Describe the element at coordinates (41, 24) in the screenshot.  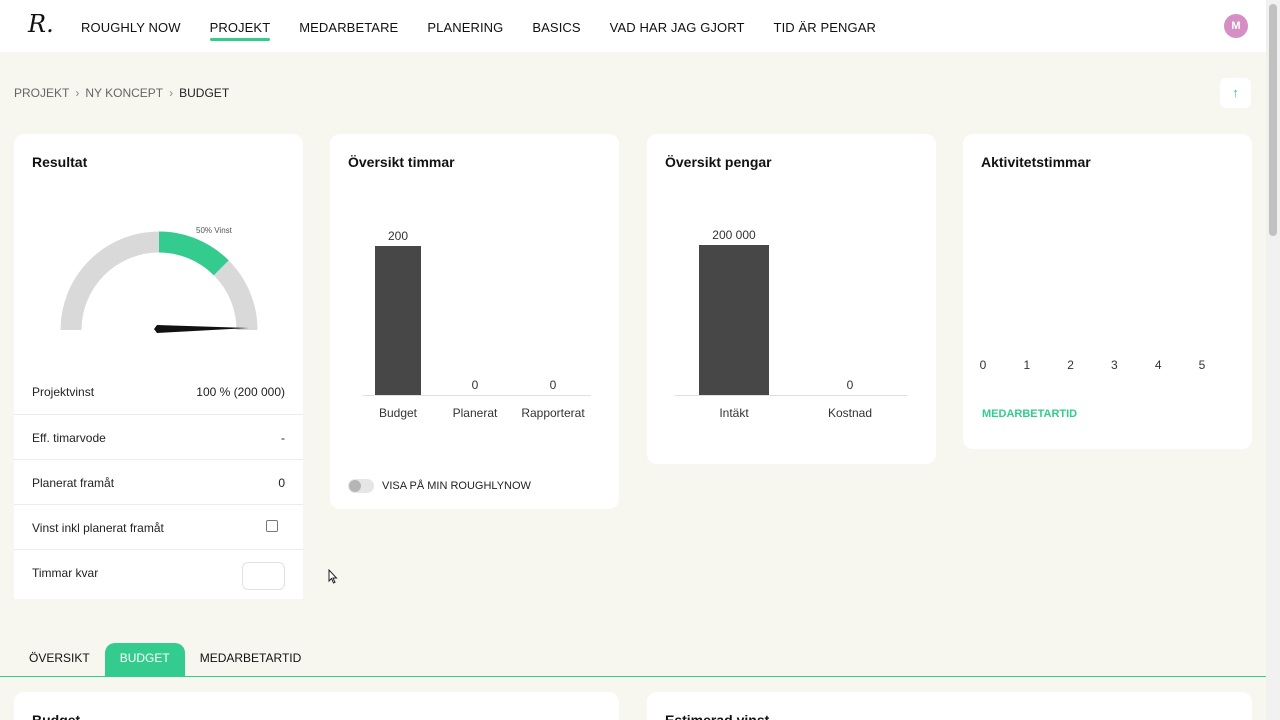
I see `app-logo: R.` at that location.